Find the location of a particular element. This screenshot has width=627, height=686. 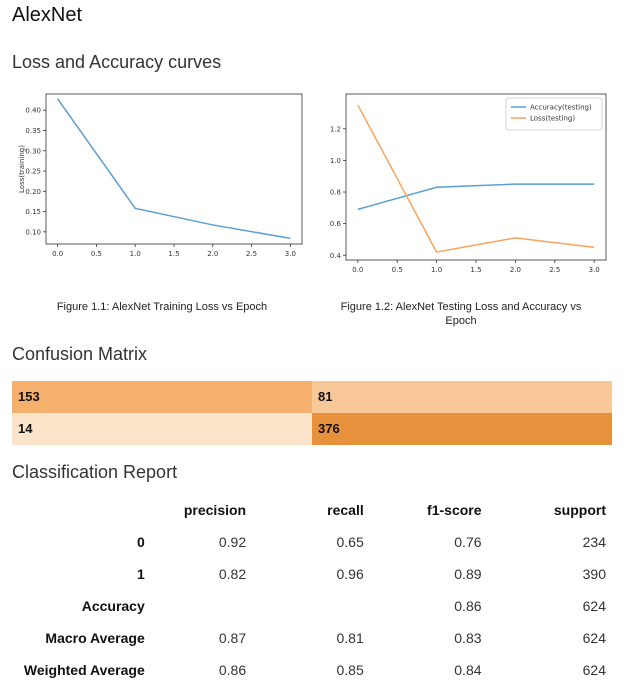

y-tick-label: 0.20 is located at coordinates (33, 192).